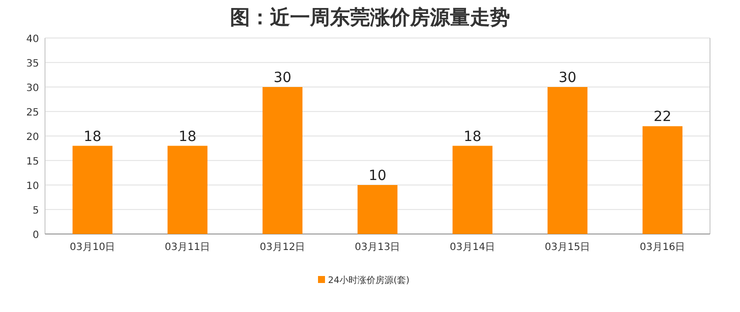 The image size is (740, 312). I want to click on data-label: 10, so click(377, 176).